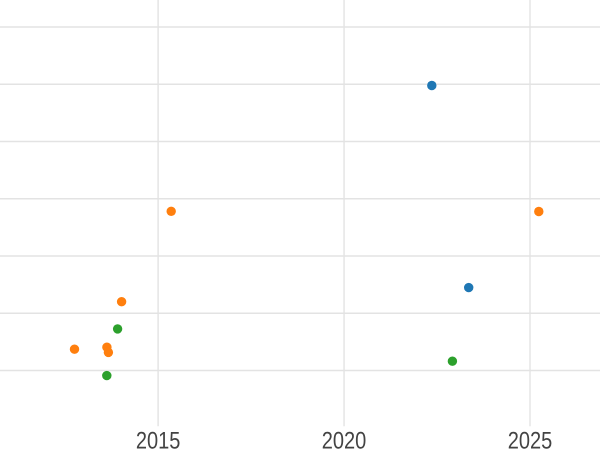  What do you see at coordinates (158, 438) in the screenshot?
I see `svg-text: 2015` at bounding box center [158, 438].